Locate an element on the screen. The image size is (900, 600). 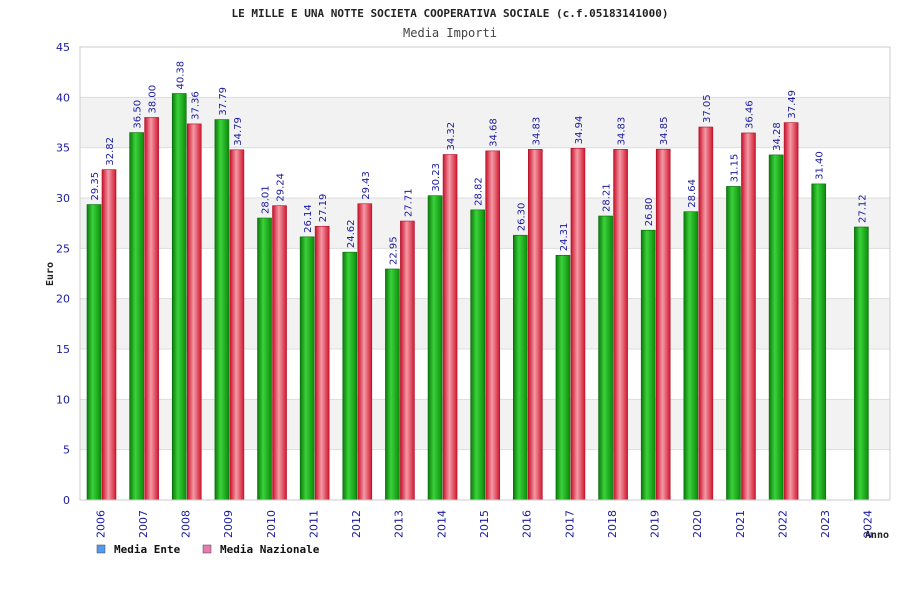
y-tick-label: 5 is located at coordinates (66, 450).